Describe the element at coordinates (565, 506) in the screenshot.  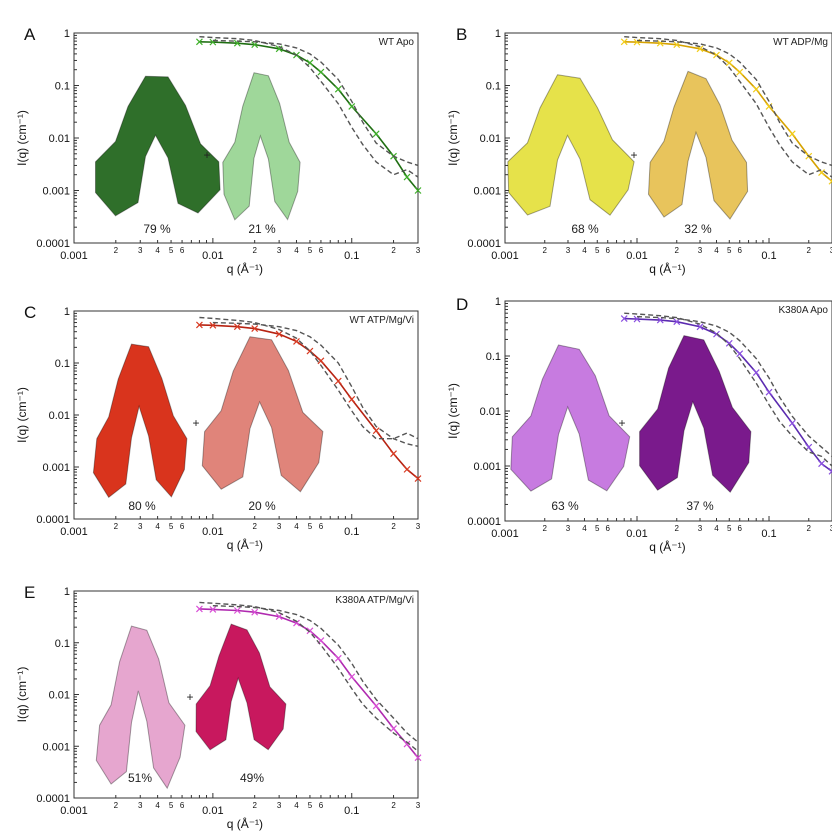
I see `fraction-label-1: 63 %` at that location.